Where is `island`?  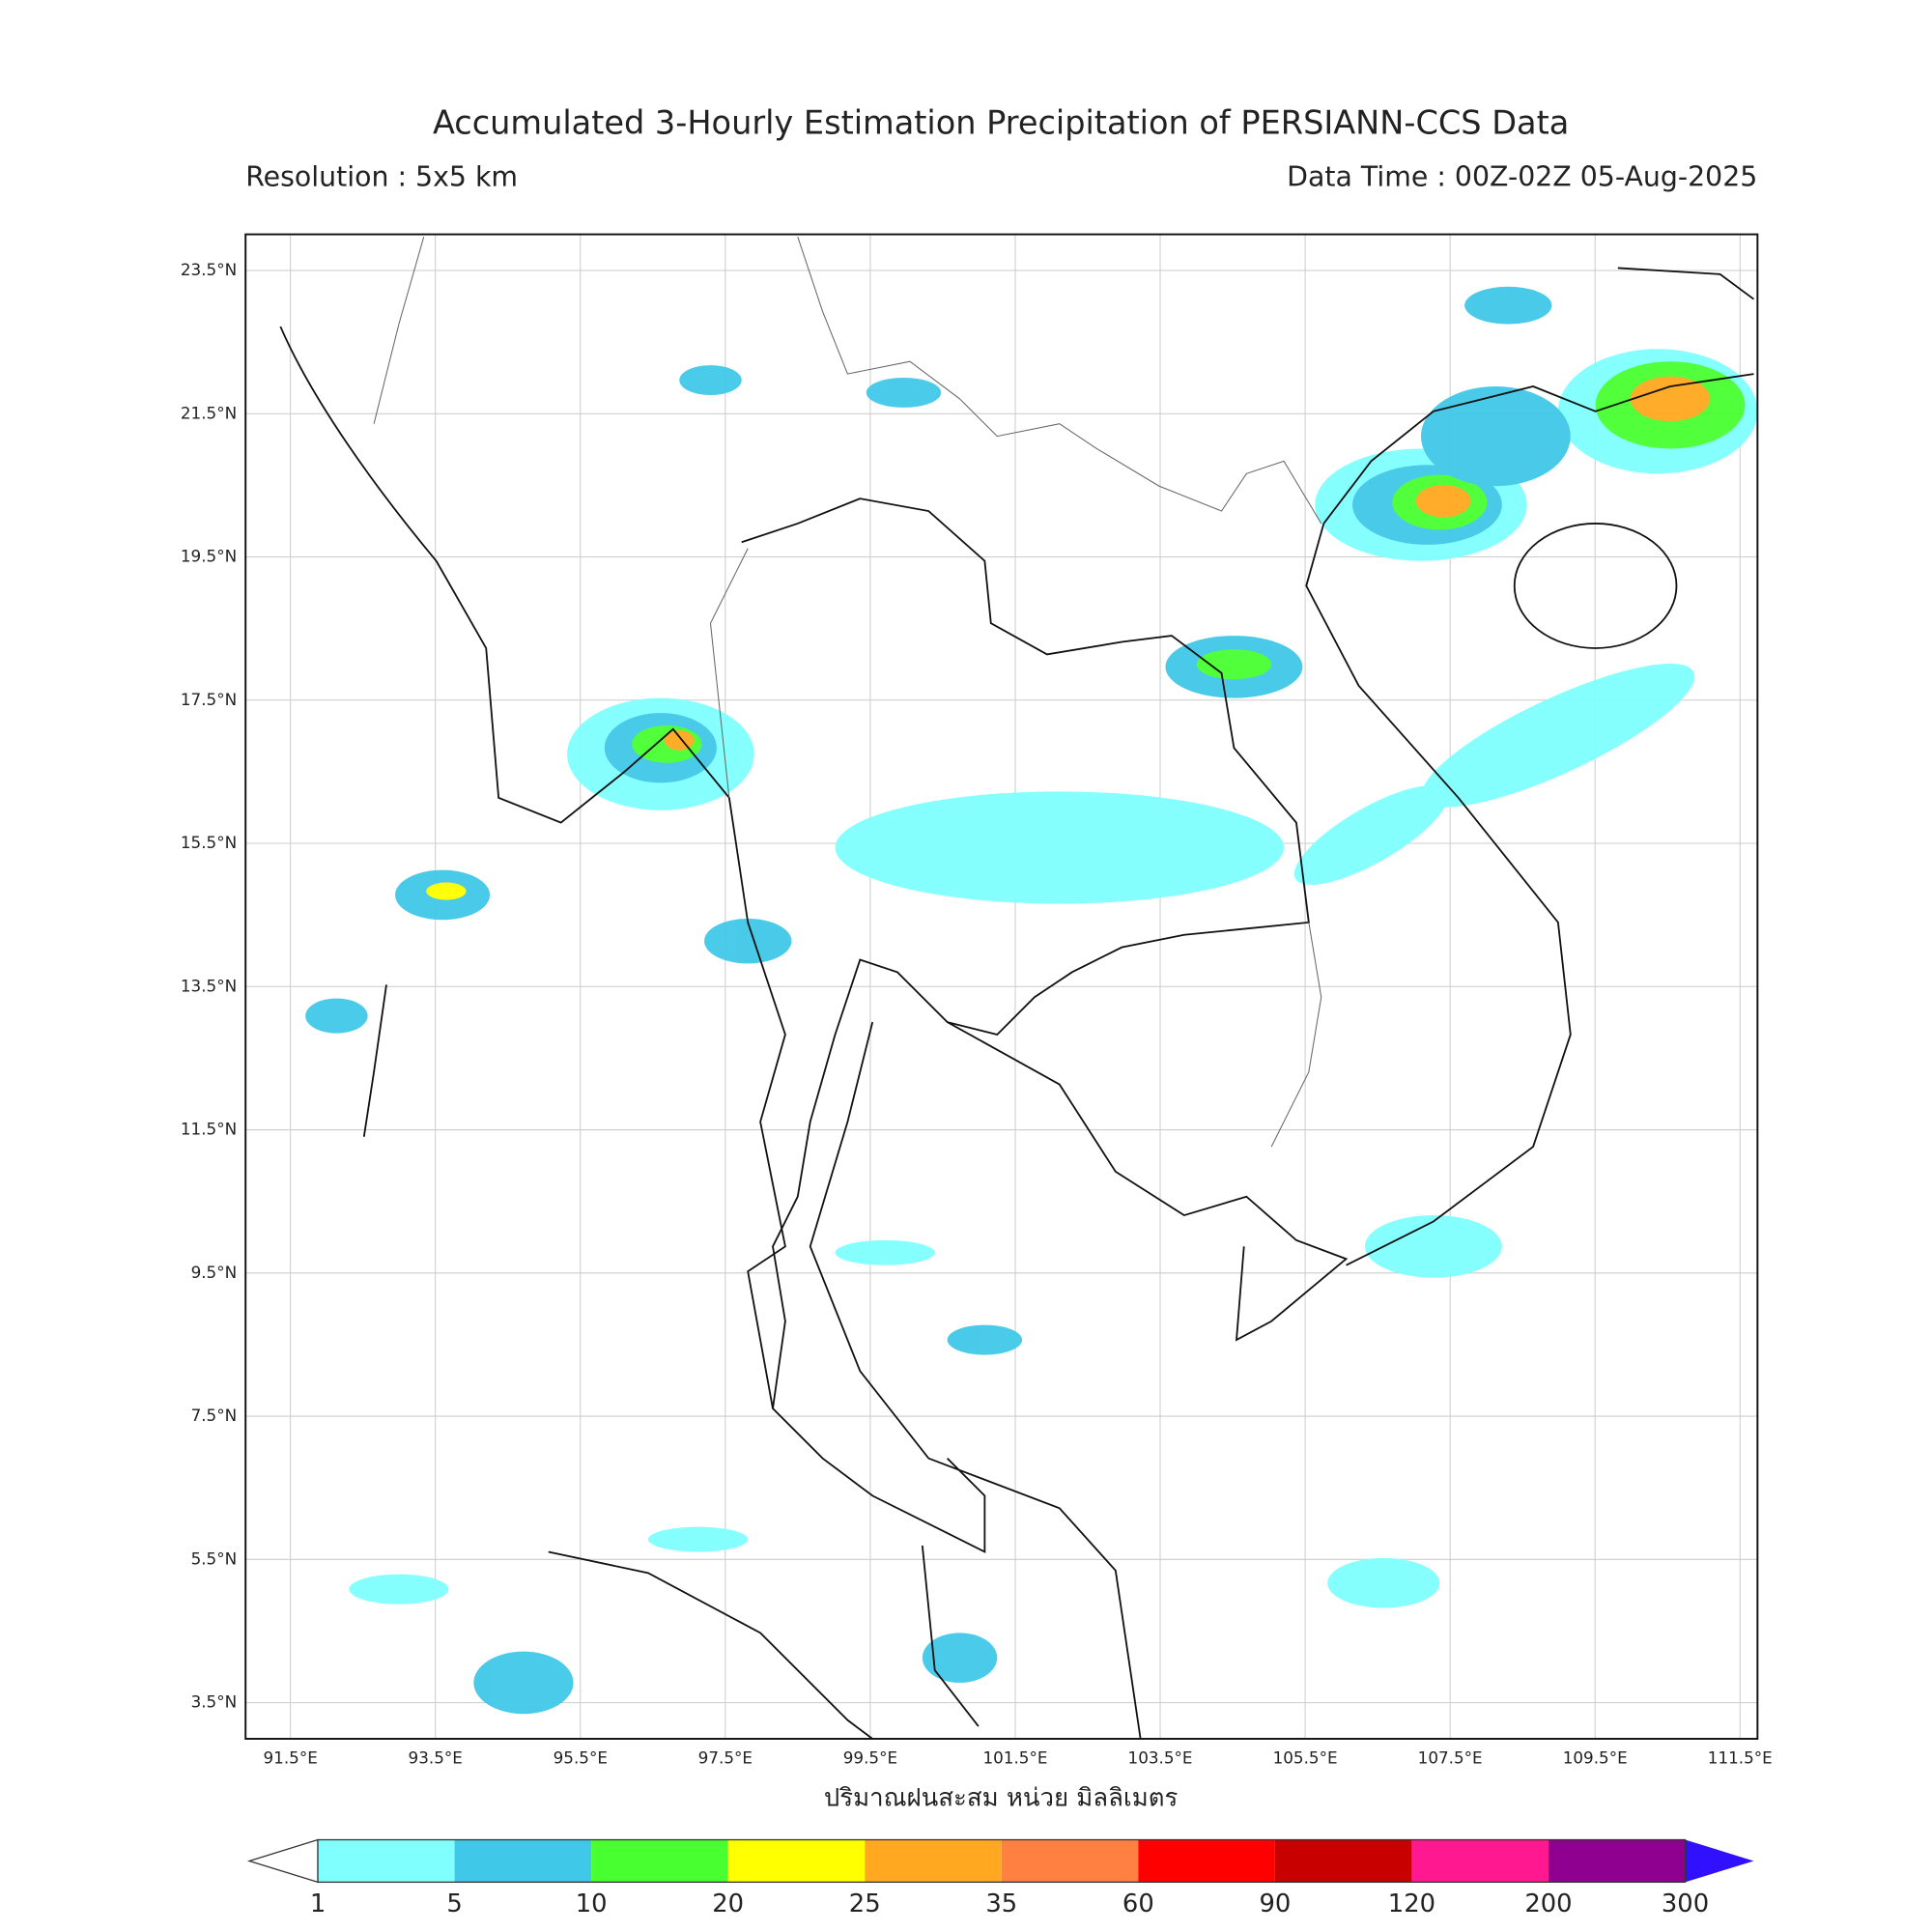
island is located at coordinates (1595, 586).